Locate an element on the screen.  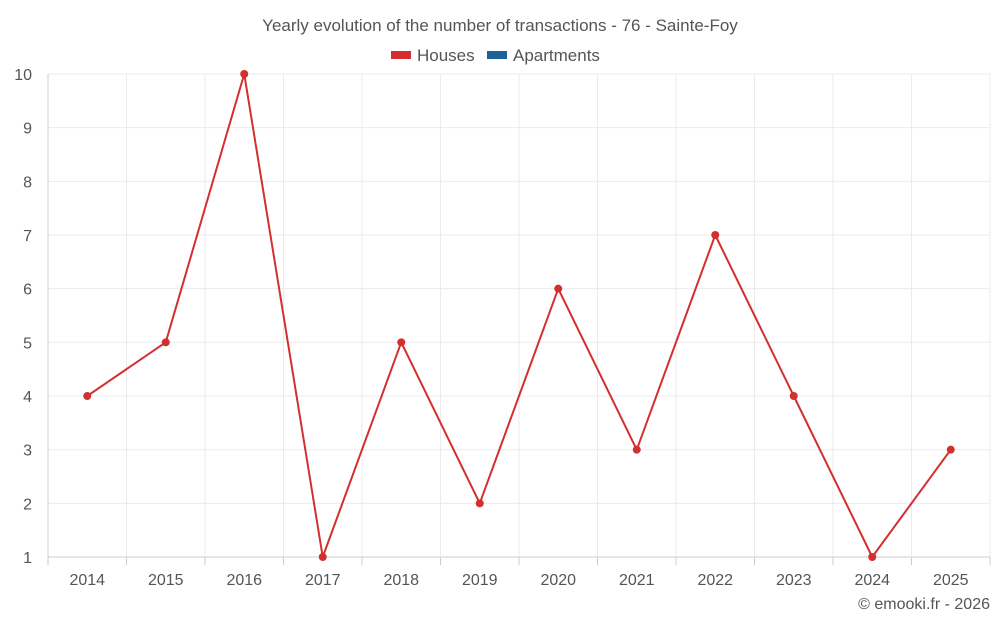
x-tick-label: 2022 is located at coordinates (715, 580).